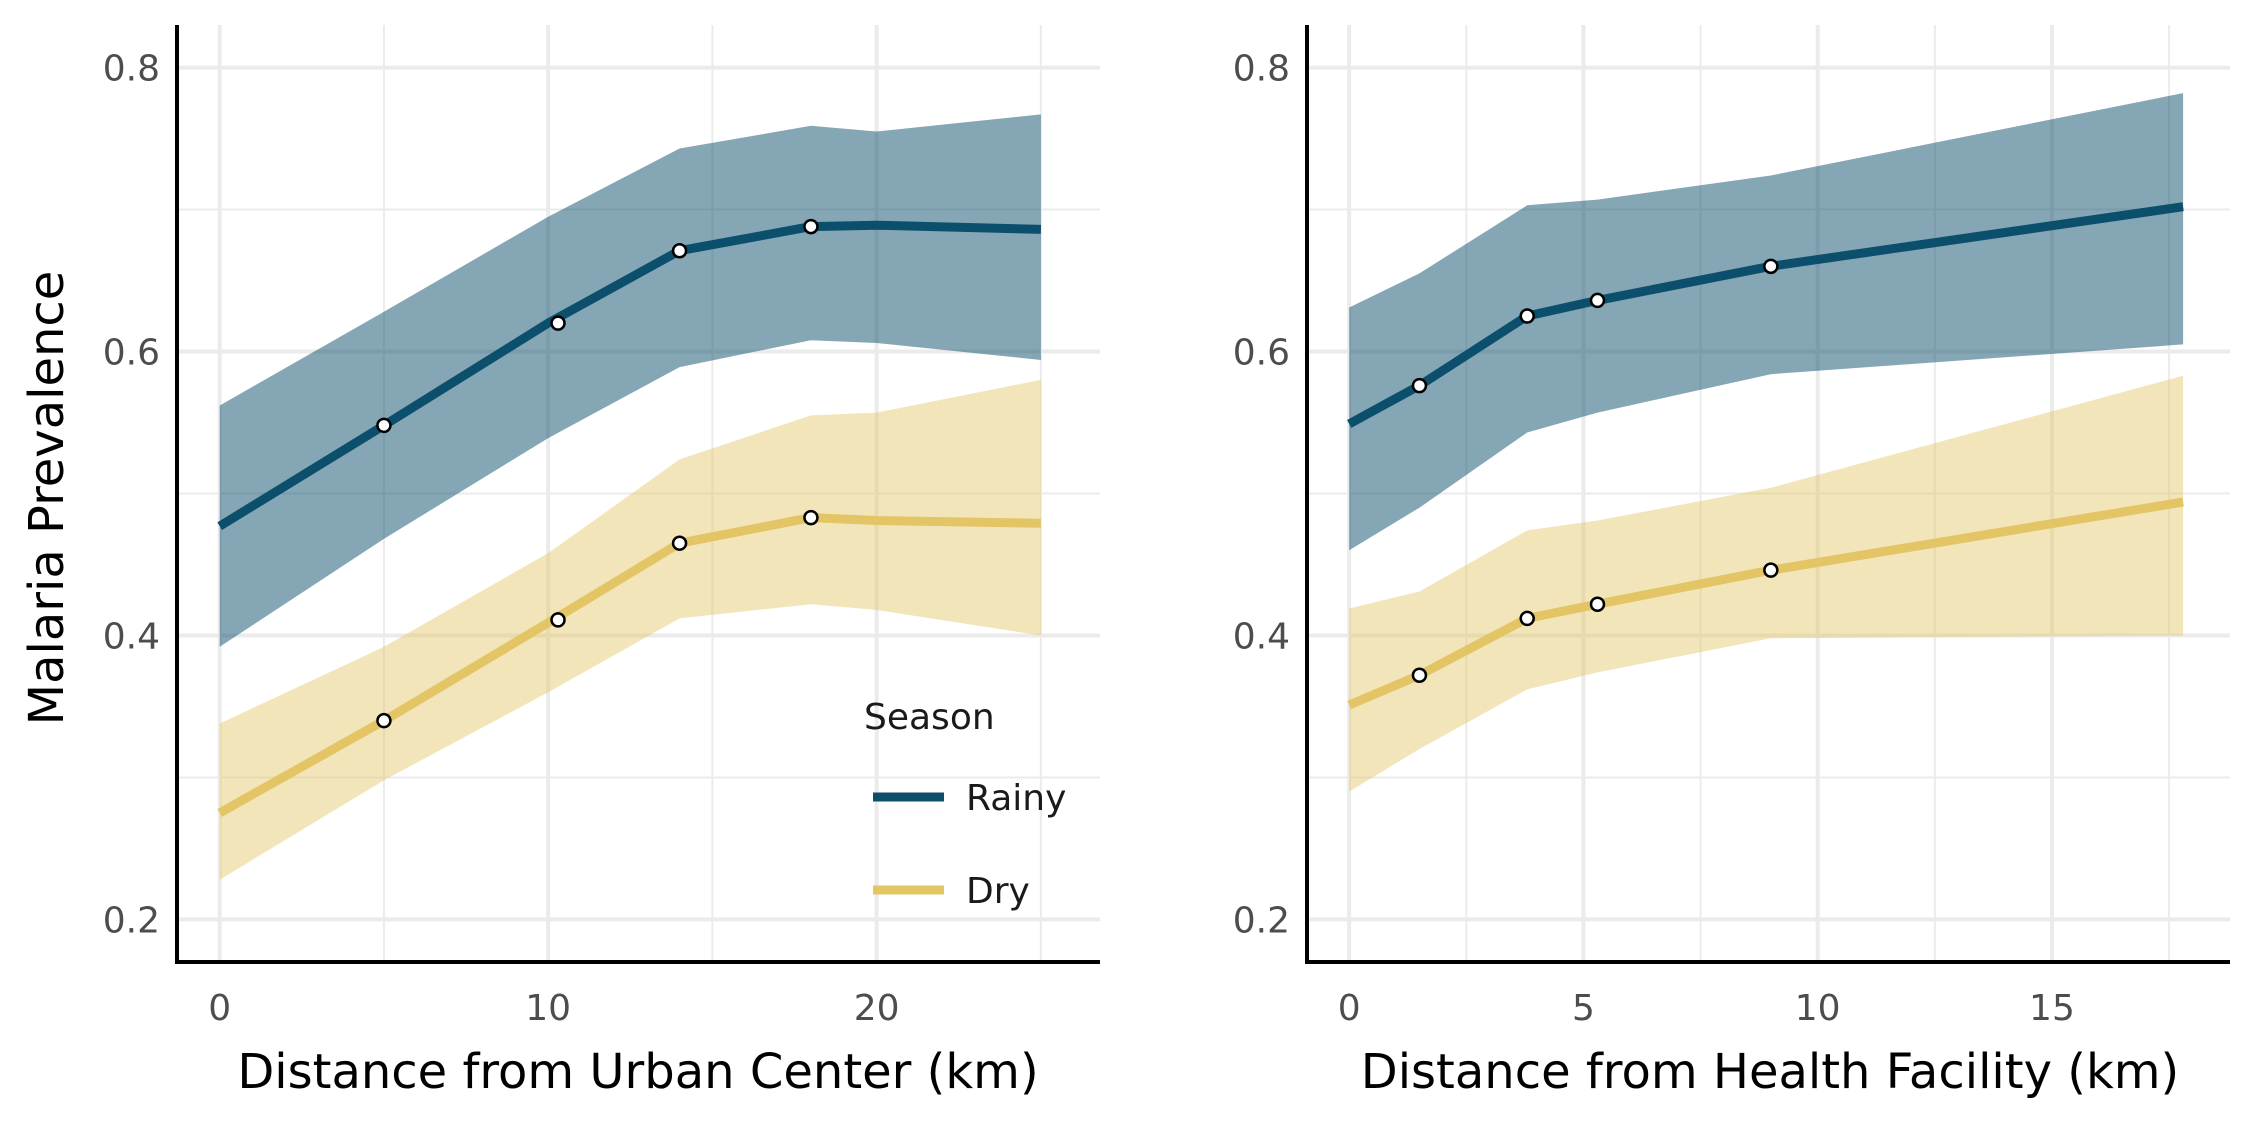 The height and width of the screenshot is (1125, 2250). Describe the element at coordinates (1583, 1008) in the screenshot. I see `x-tick-label: 5` at that location.